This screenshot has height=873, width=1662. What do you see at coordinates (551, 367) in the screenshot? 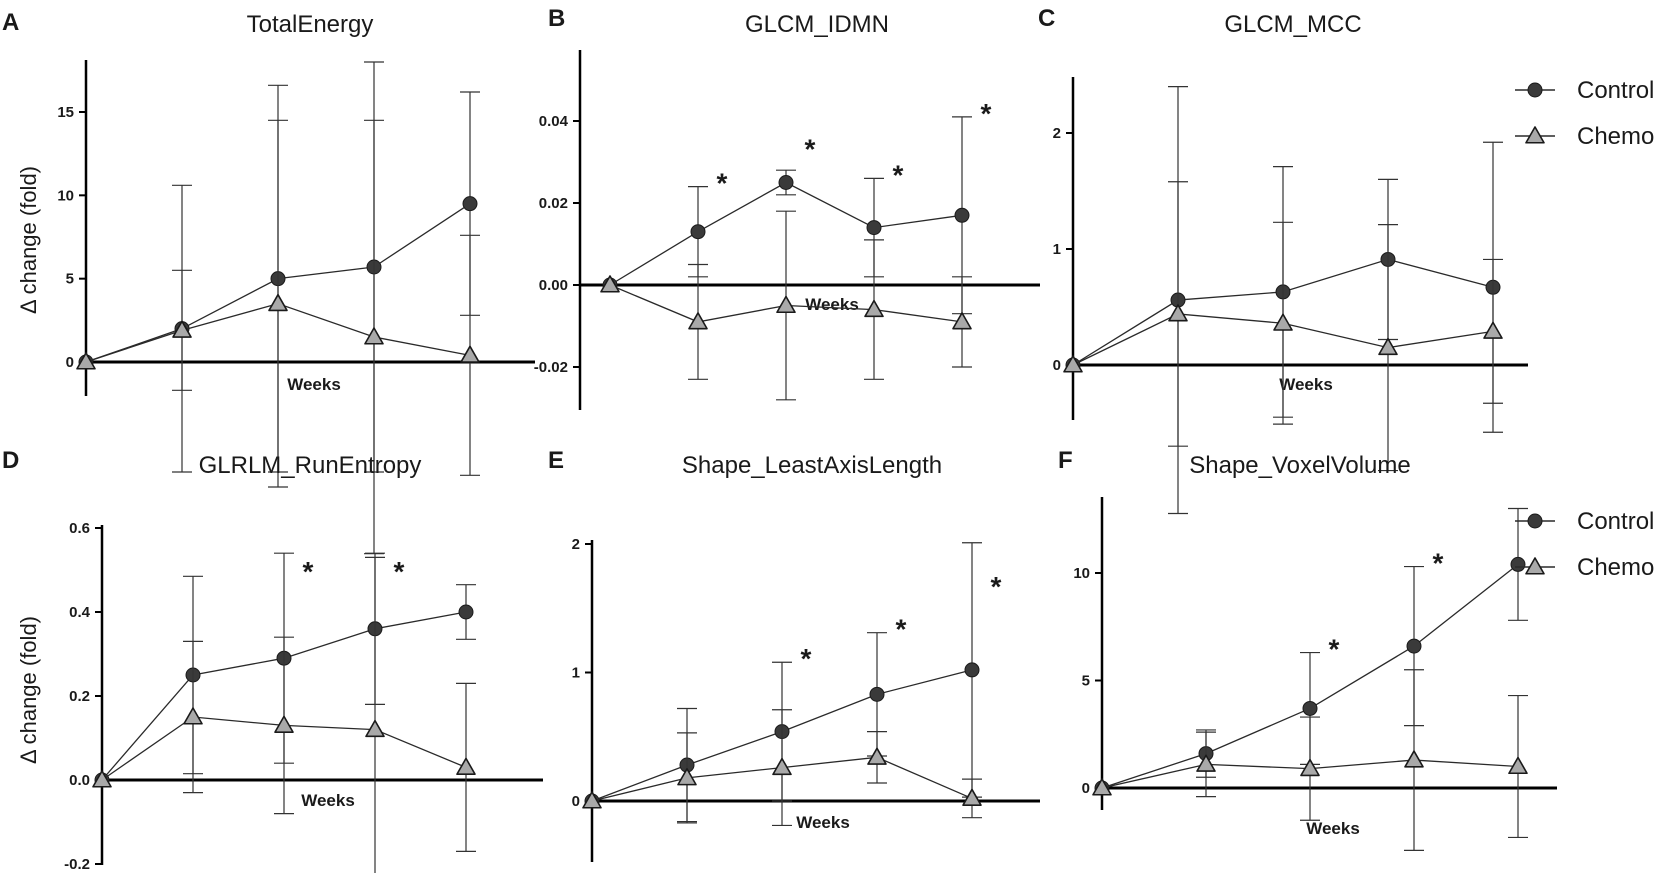
I see `y-tick-label: -0.02` at bounding box center [551, 367].